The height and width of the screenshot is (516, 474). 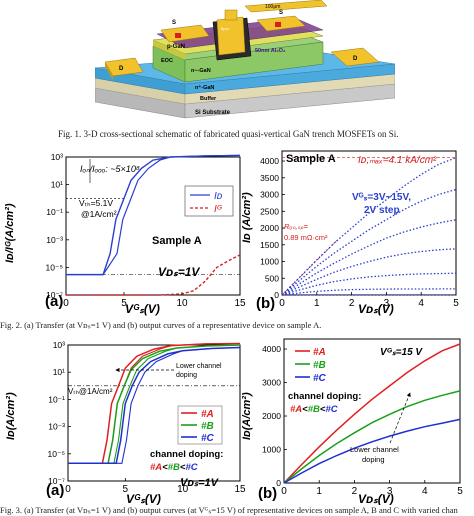 I want to click on fig2b-xlabel: Vᴅₛ(V), so click(x=376, y=309).